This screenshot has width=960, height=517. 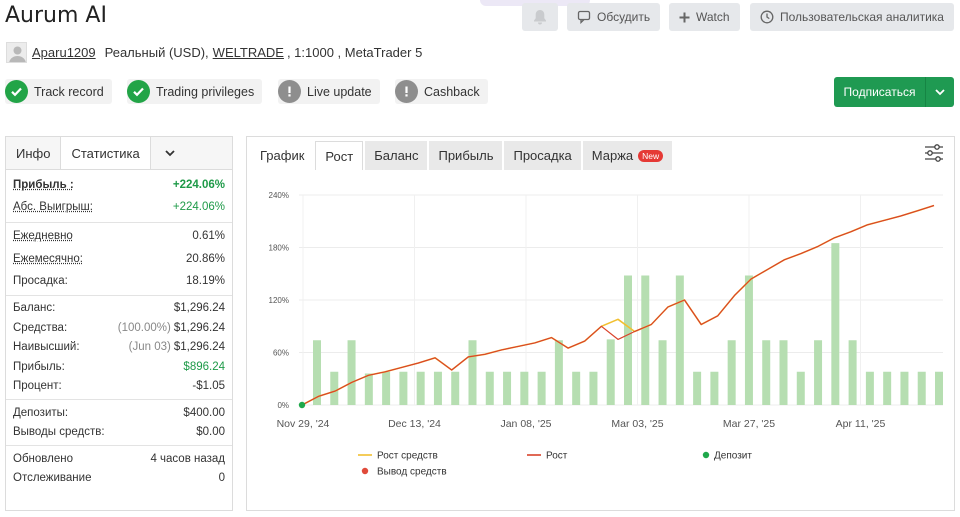 I want to click on new-badge: New, so click(x=651, y=155).